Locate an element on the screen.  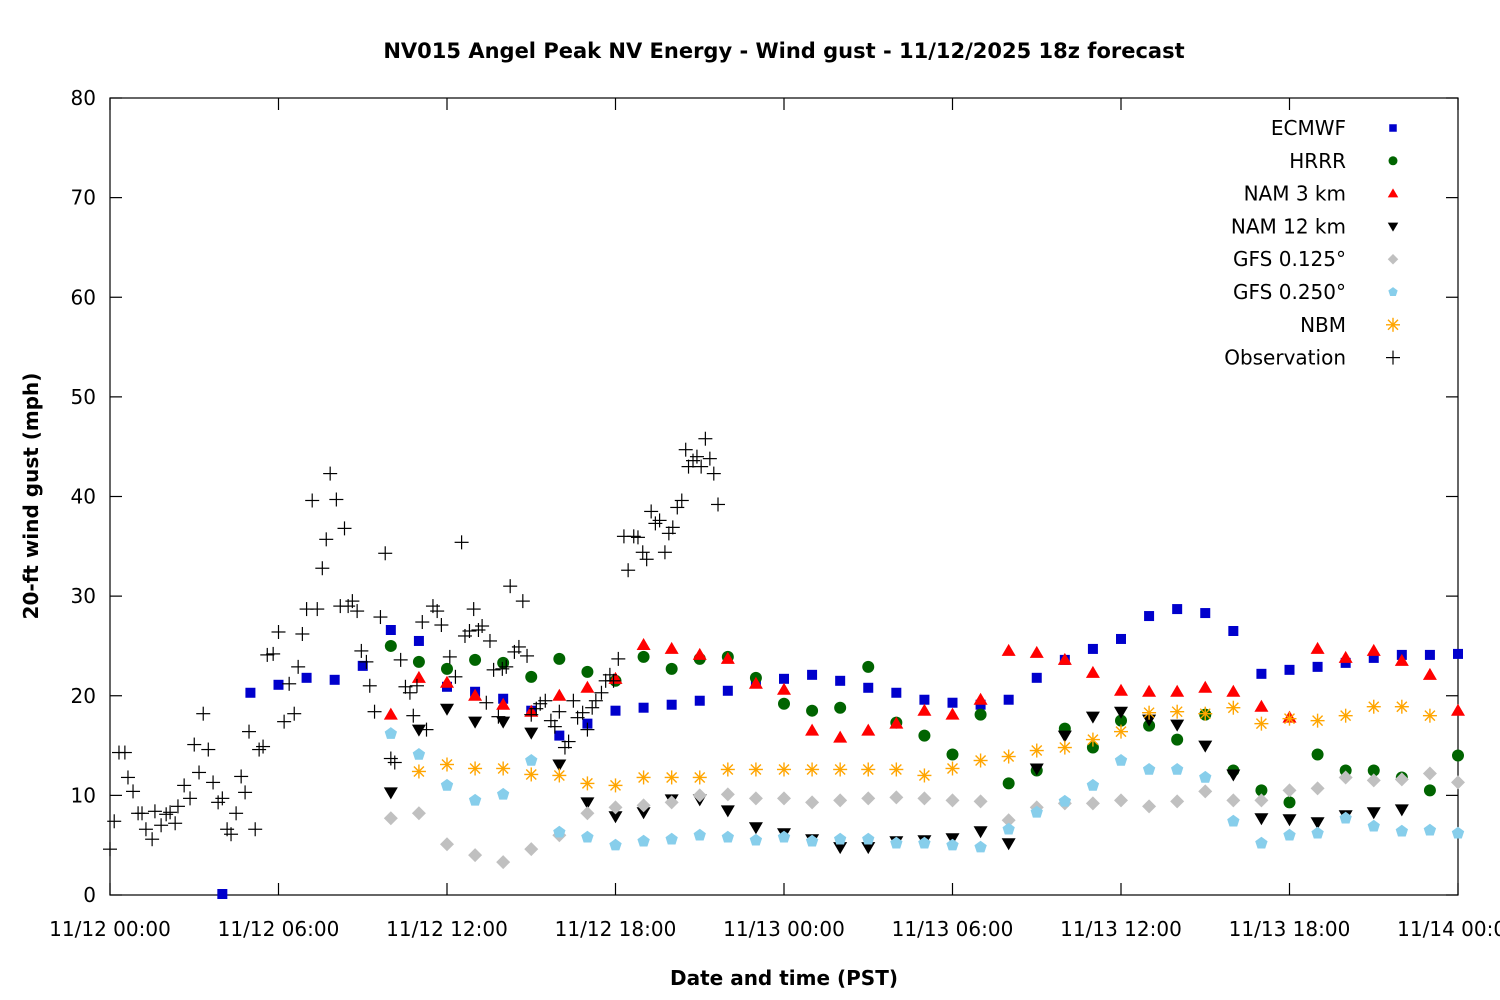
legend-marker-nbm is located at coordinates (1393, 324).